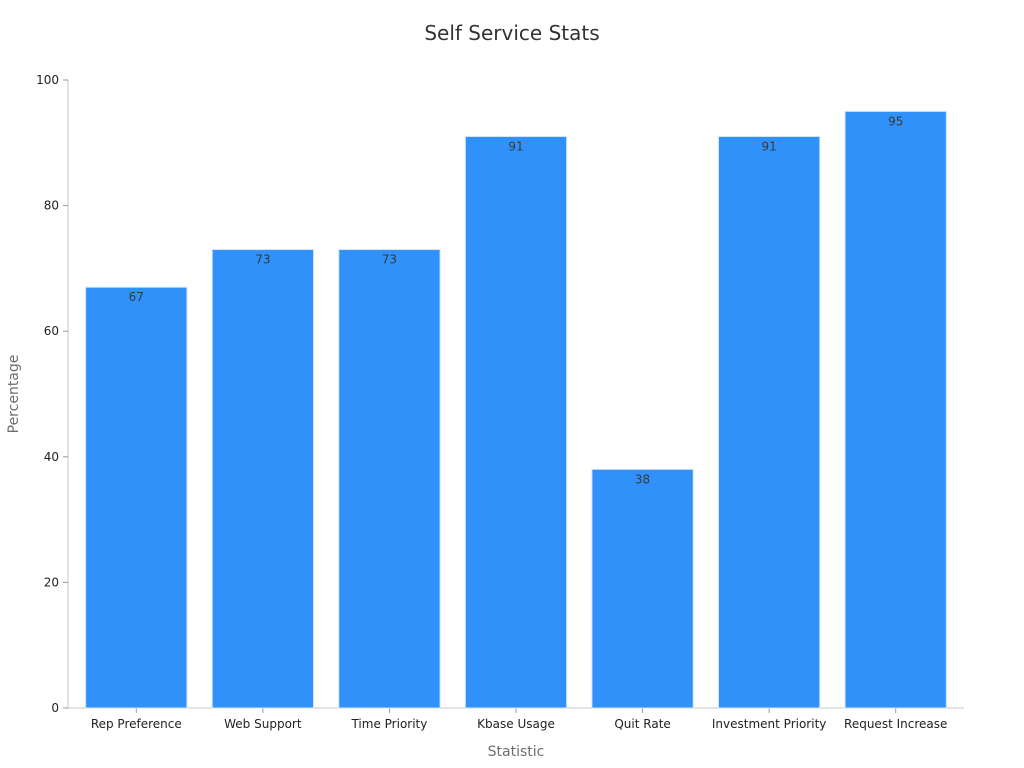  What do you see at coordinates (516, 752) in the screenshot?
I see `x-axis-title: Statistic` at bounding box center [516, 752].